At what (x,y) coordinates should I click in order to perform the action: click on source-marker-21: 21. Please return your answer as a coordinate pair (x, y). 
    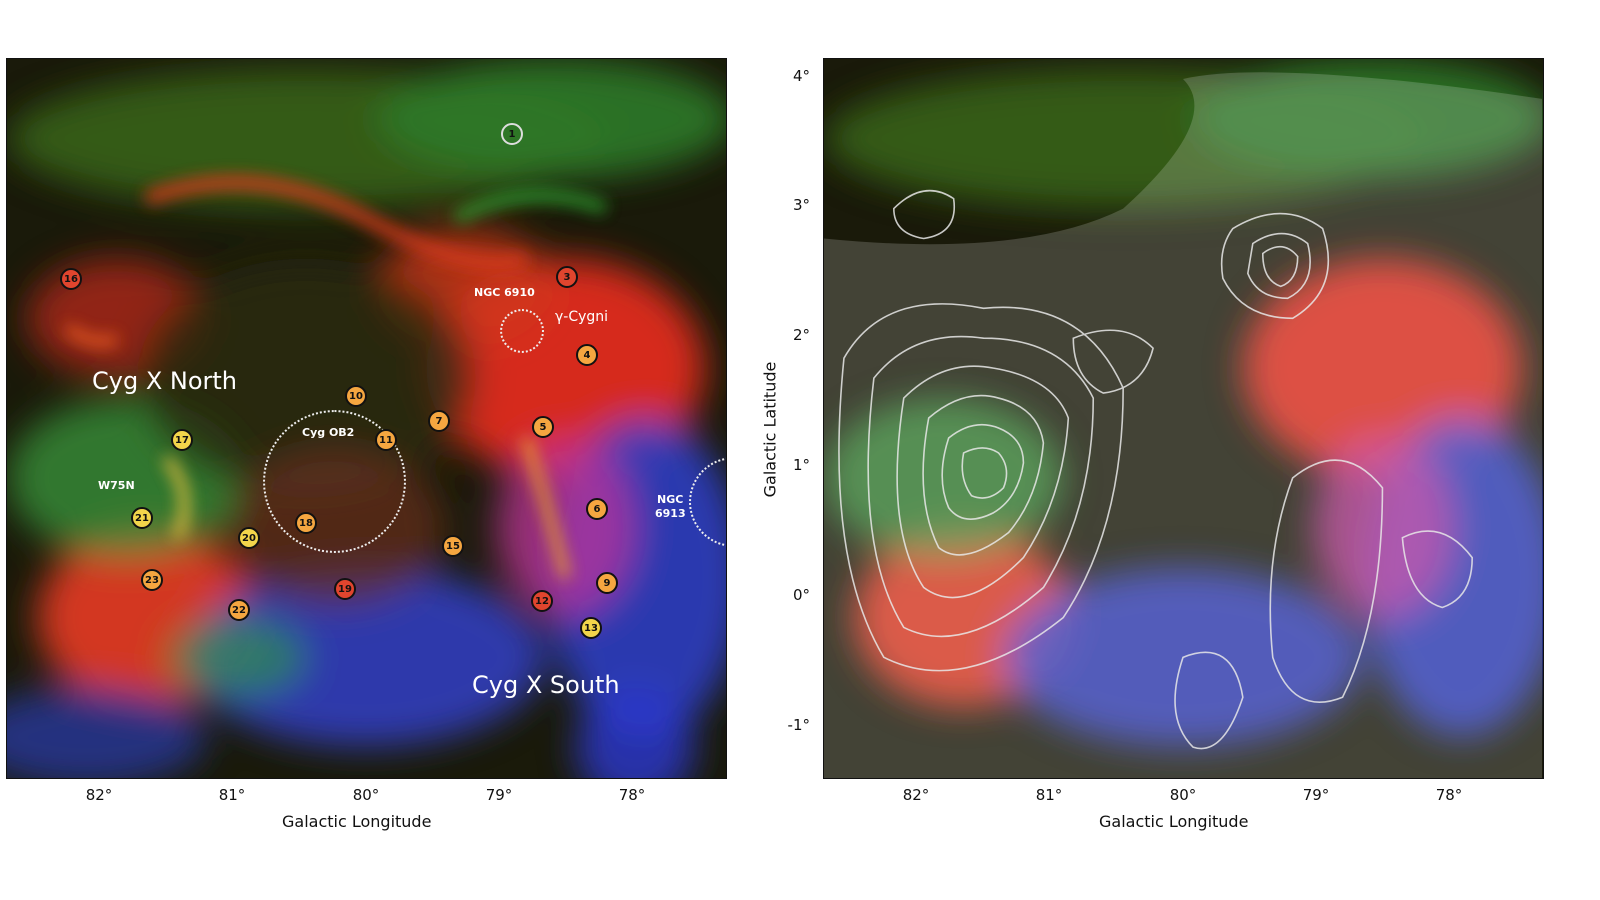
    Looking at the image, I should click on (142, 518).